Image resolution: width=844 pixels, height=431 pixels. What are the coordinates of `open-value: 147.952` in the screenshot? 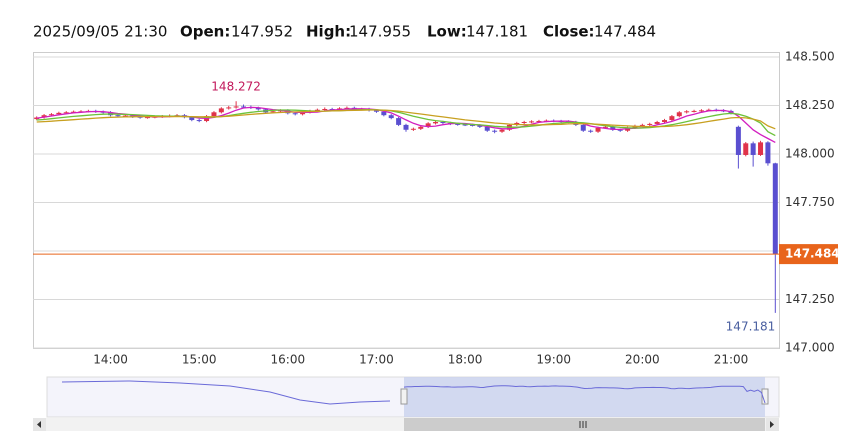 It's located at (262, 32).